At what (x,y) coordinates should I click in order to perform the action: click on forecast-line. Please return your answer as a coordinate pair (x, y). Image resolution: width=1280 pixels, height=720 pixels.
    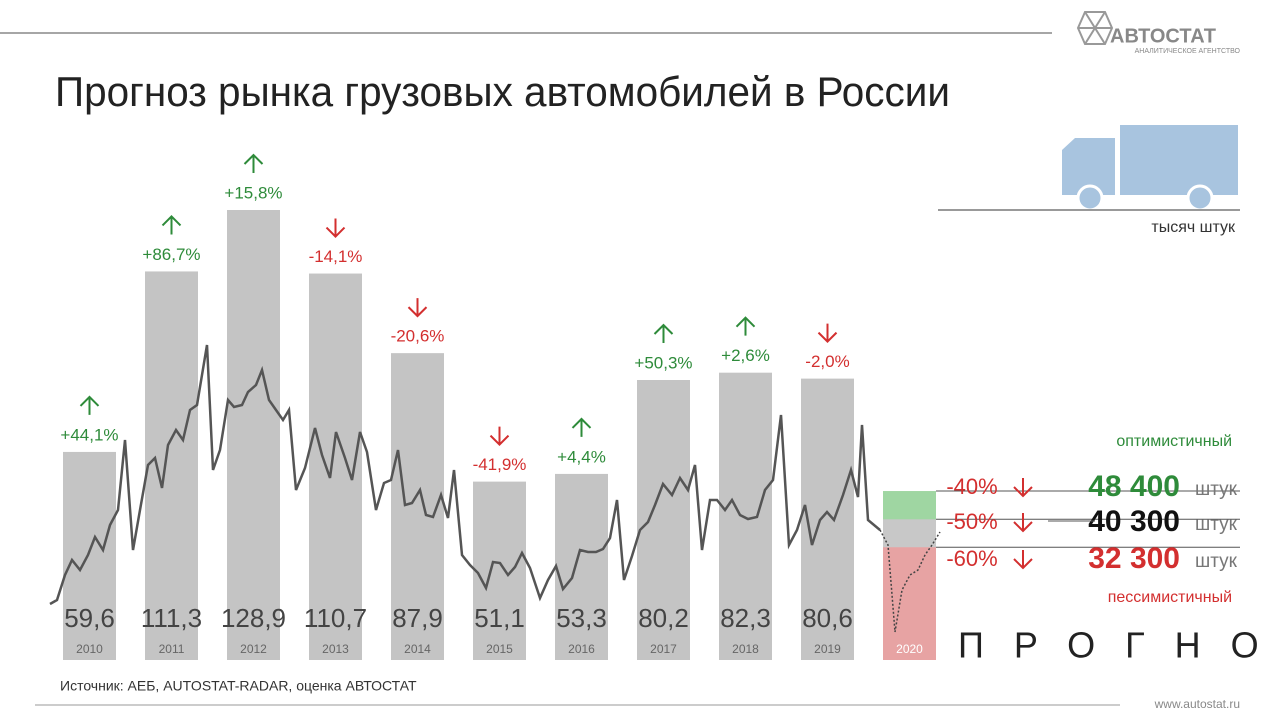
    Looking at the image, I should click on (910, 581).